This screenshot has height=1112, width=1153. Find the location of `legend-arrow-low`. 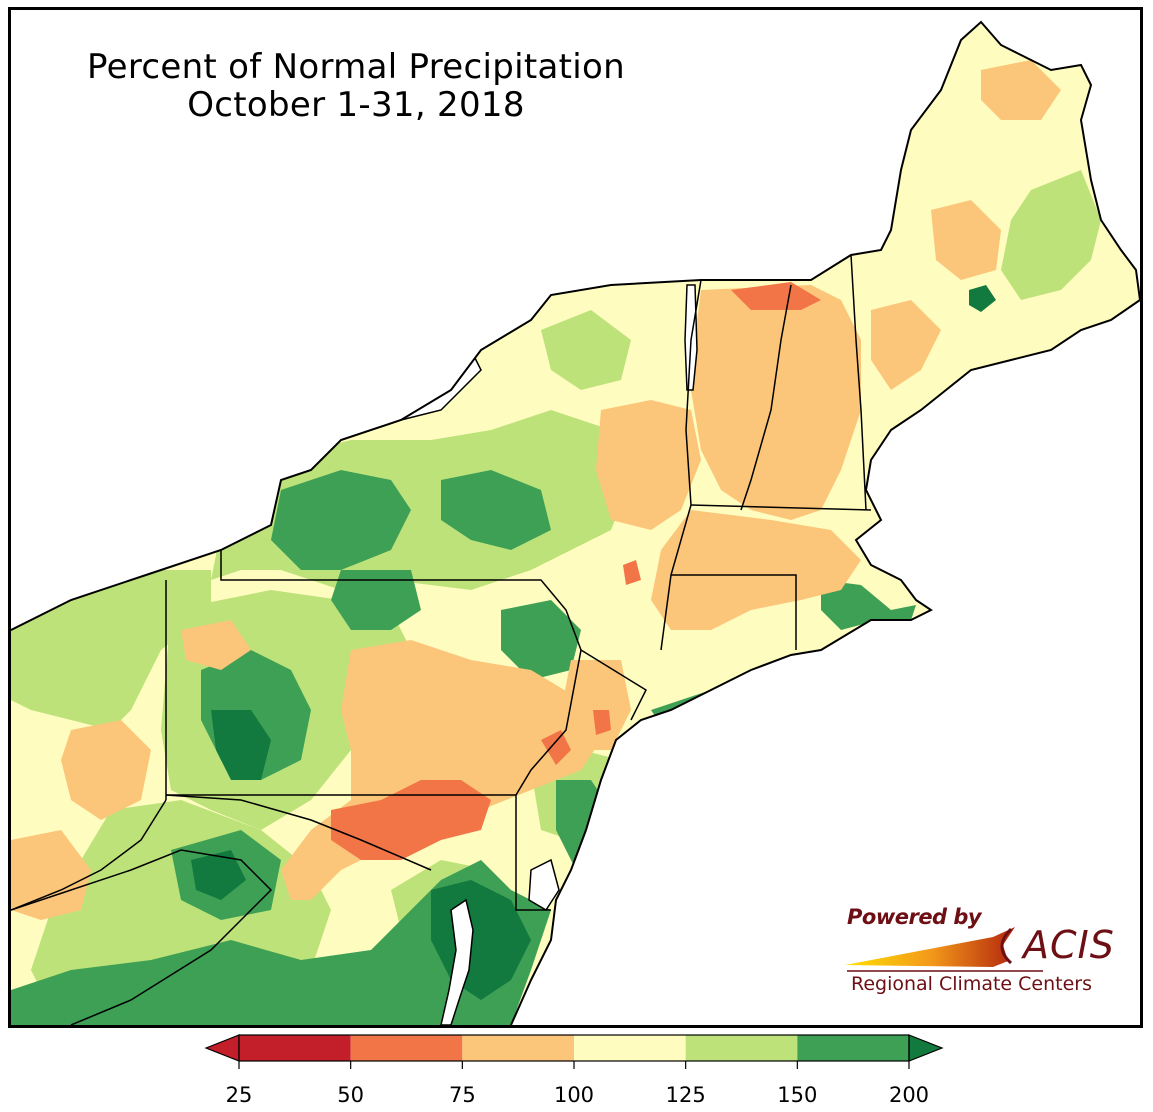

legend-arrow-low is located at coordinates (222, 1048).